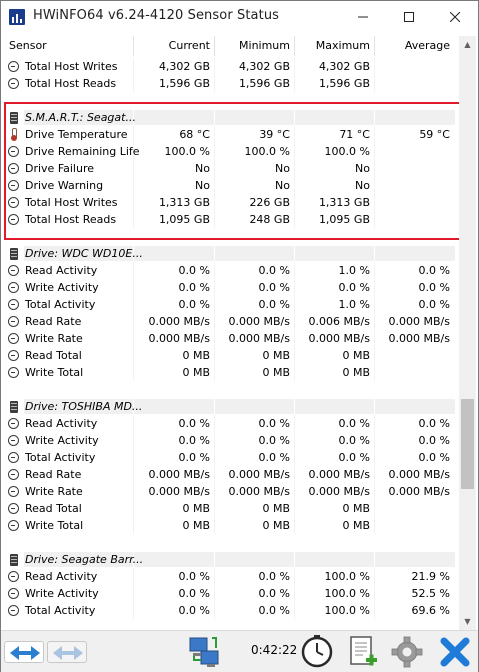 This screenshot has height=672, width=479. I want to click on value-minimum: No, so click(282, 185).